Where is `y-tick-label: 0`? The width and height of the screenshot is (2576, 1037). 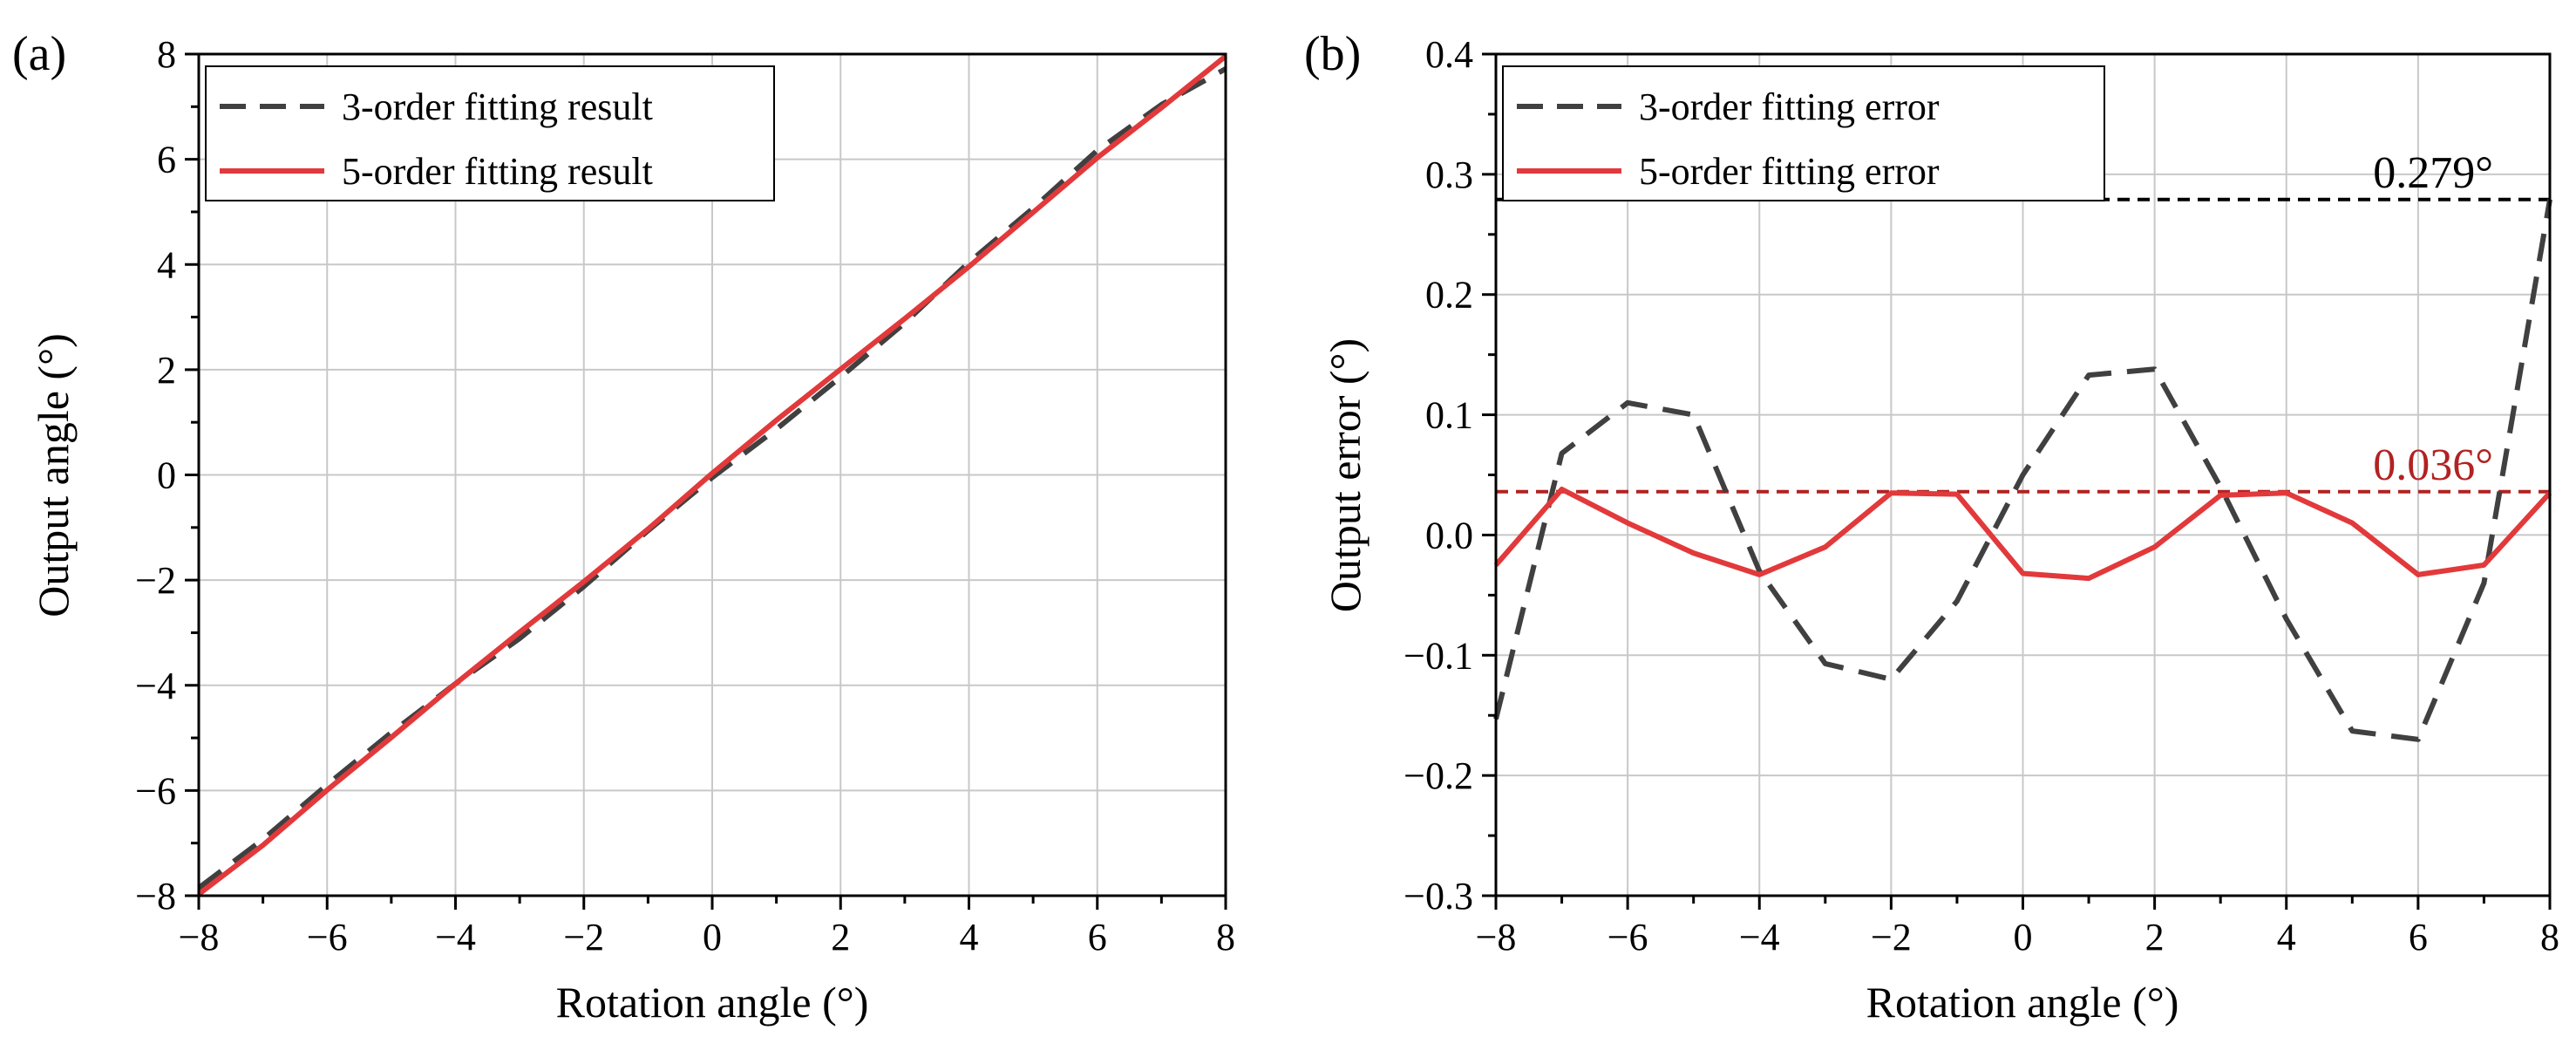
y-tick-label: 0 is located at coordinates (166, 475).